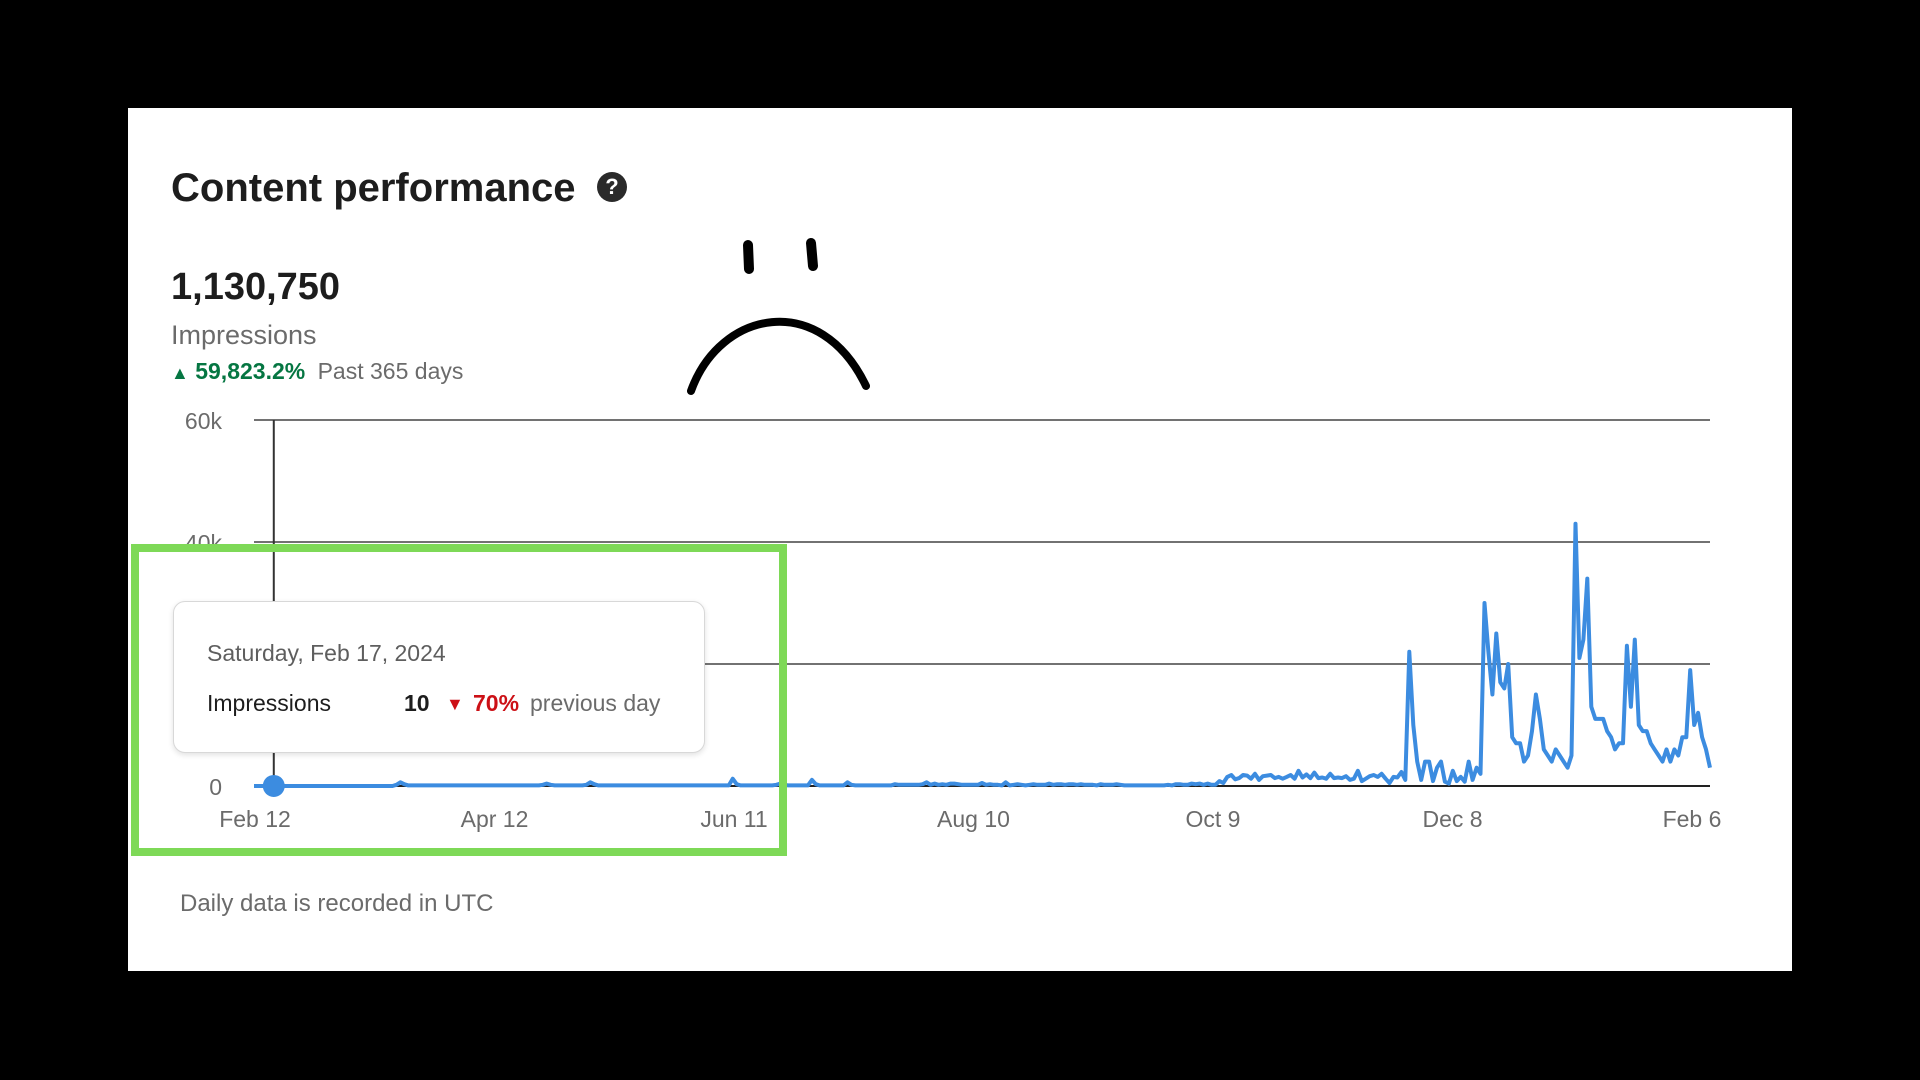 The width and height of the screenshot is (1920, 1080). What do you see at coordinates (256, 287) in the screenshot?
I see `impressions-total: 1,130,750` at bounding box center [256, 287].